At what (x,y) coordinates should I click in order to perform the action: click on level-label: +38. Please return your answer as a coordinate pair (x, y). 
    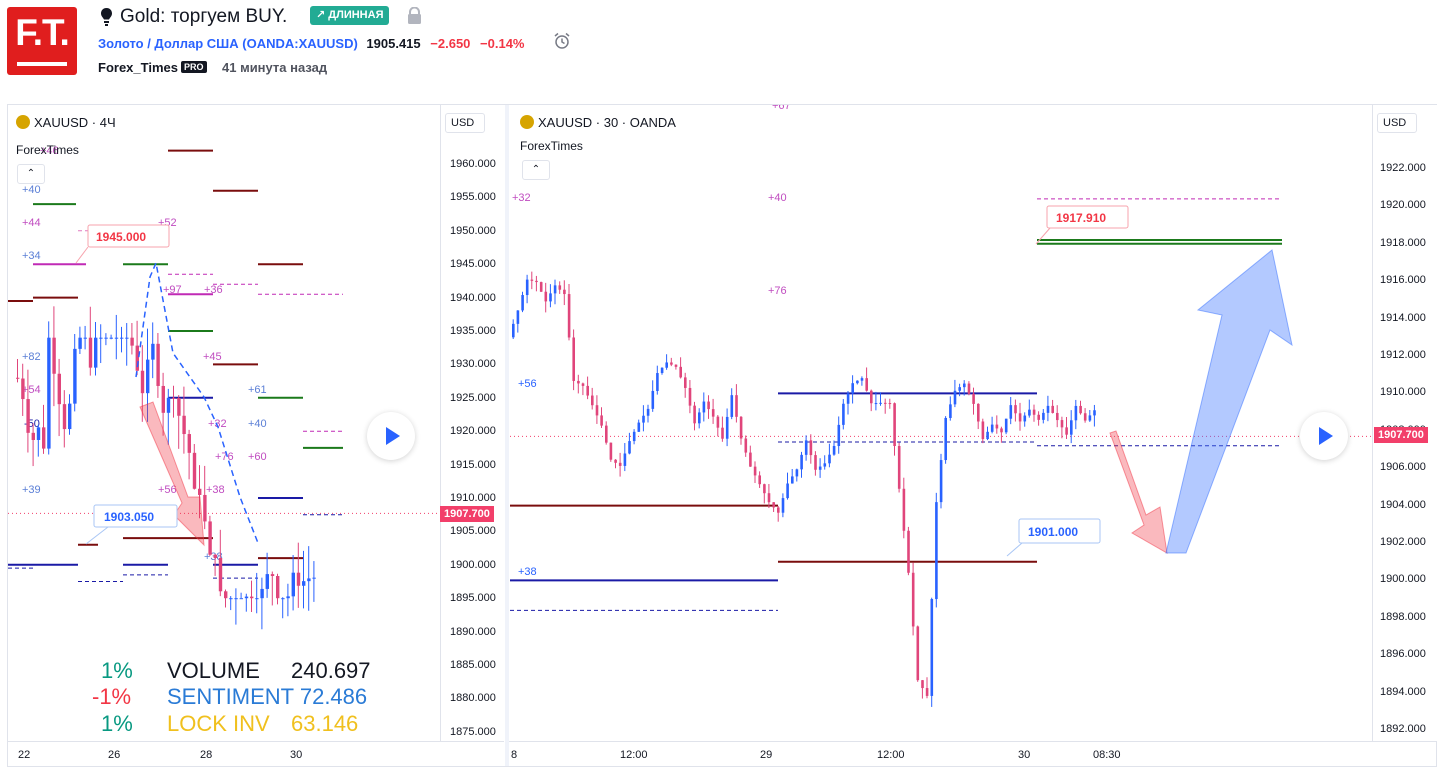
    Looking at the image, I should click on (527, 572).